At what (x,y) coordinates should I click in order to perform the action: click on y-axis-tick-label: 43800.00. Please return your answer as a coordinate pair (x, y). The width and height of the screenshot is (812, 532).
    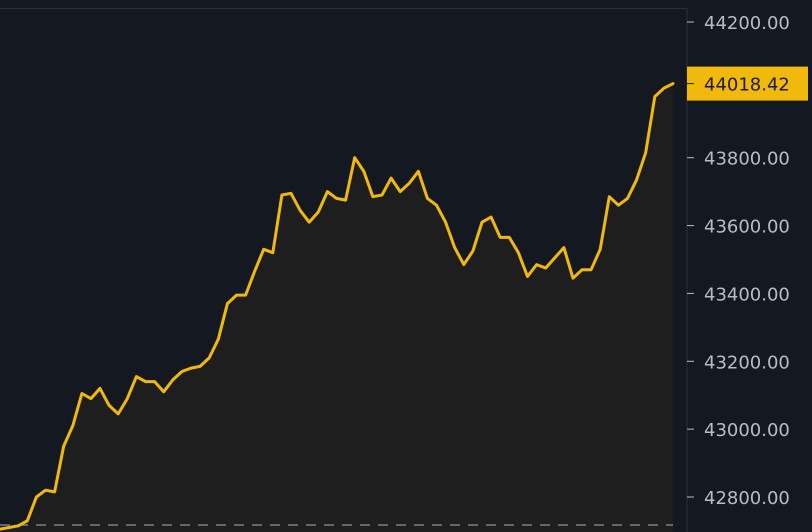
    Looking at the image, I should click on (747, 159).